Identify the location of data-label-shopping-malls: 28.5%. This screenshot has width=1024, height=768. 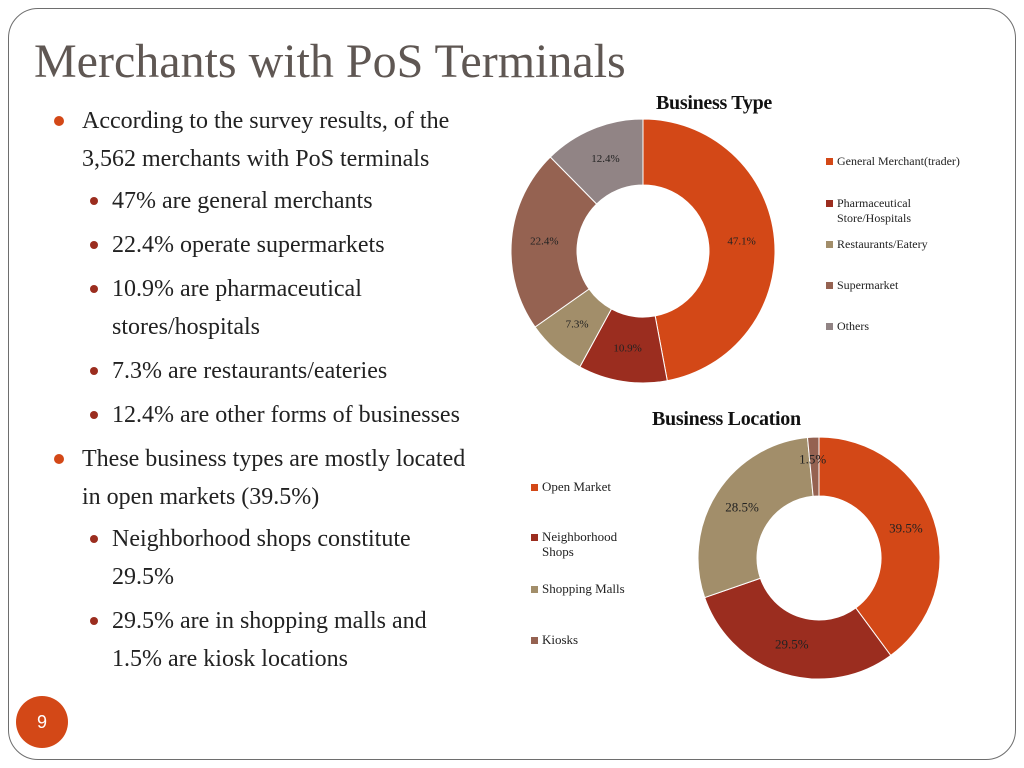
(742, 507).